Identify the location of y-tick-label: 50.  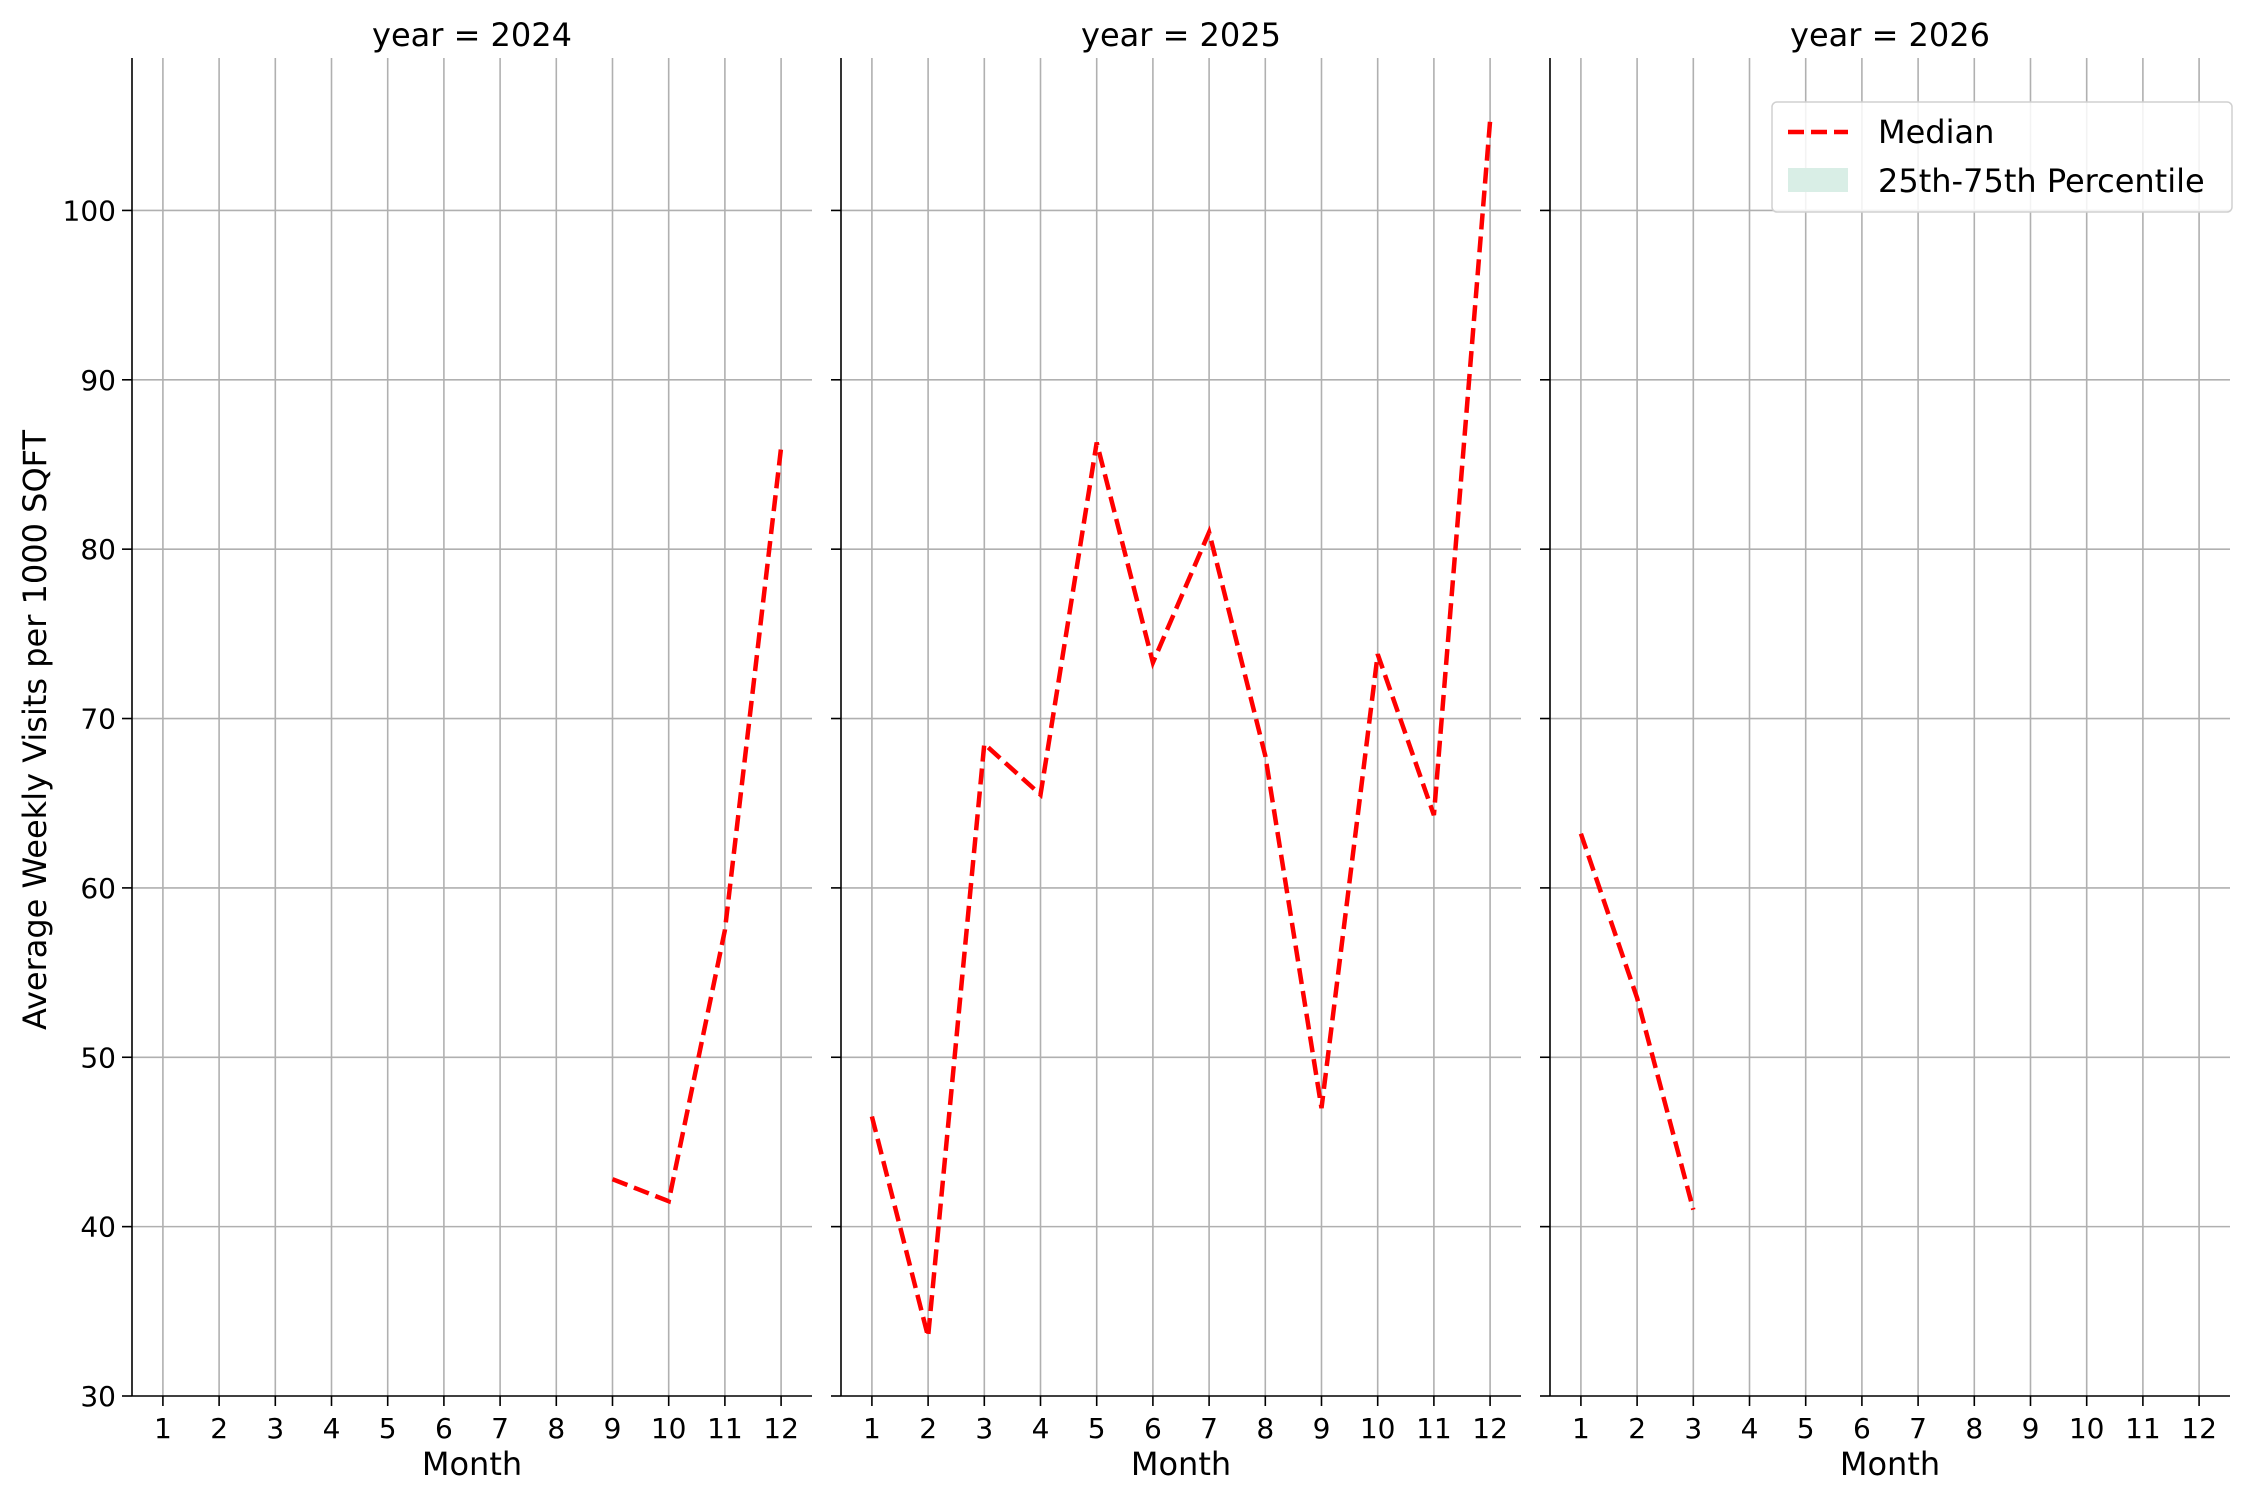
(98, 1057).